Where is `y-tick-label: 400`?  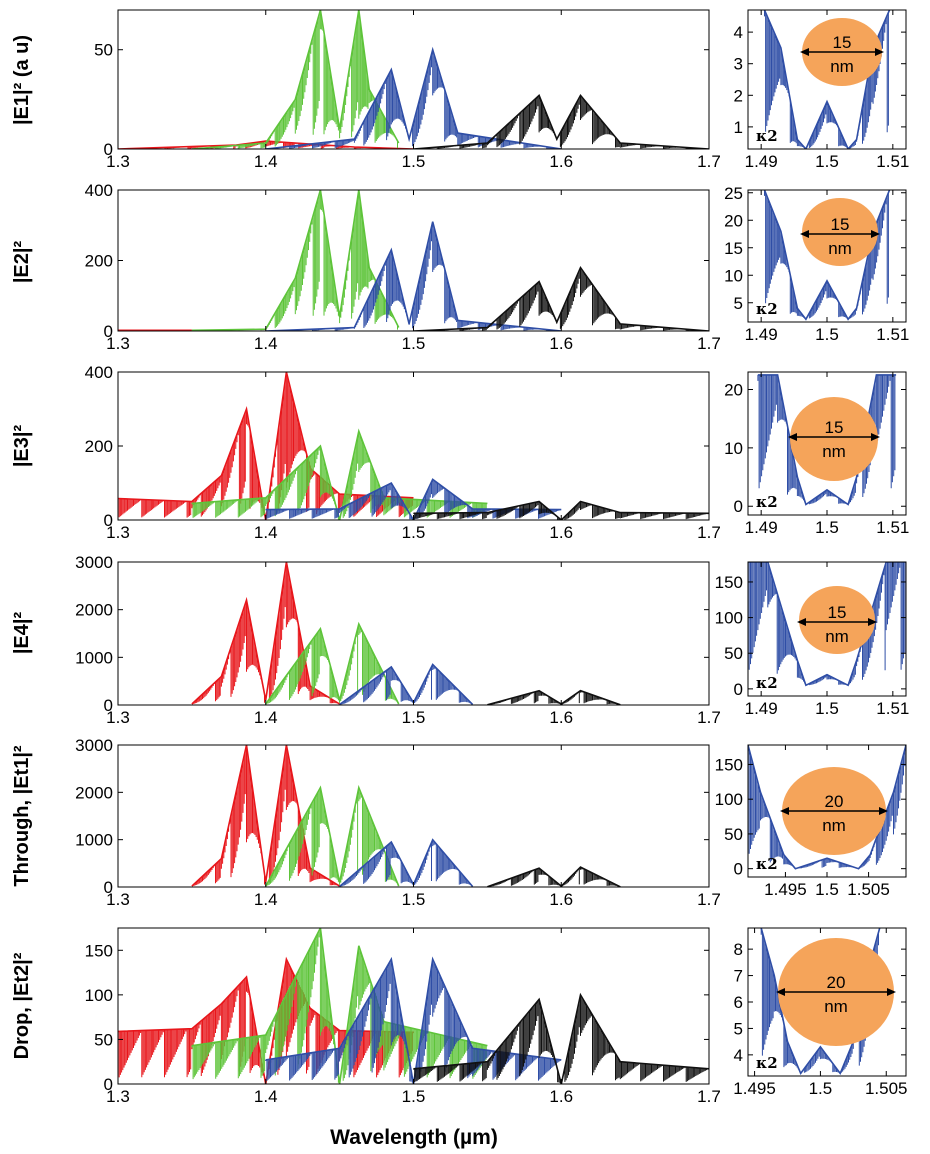
y-tick-label: 400 is located at coordinates (99, 372).